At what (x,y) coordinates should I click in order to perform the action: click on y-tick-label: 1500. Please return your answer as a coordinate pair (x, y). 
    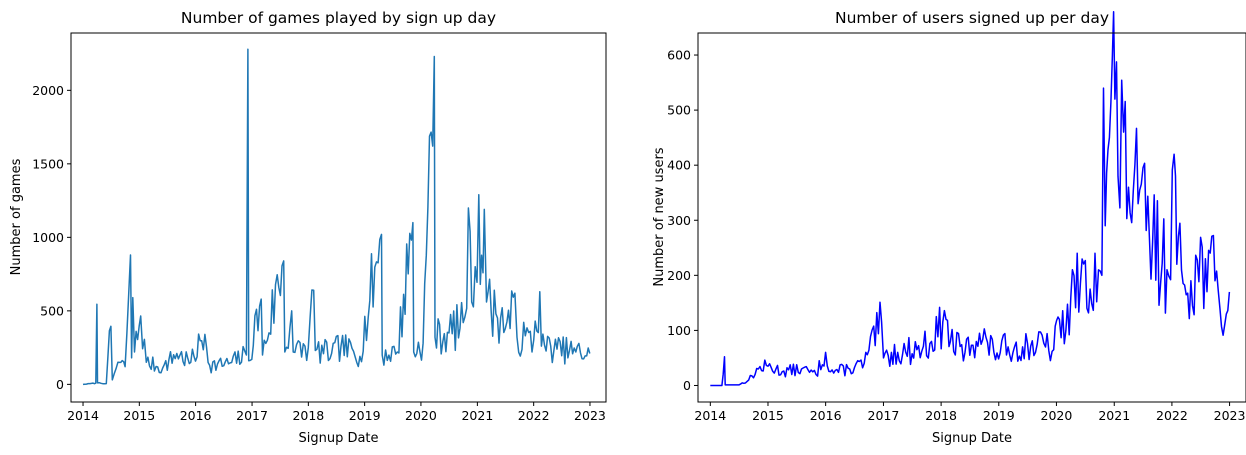
    Looking at the image, I should click on (48, 163).